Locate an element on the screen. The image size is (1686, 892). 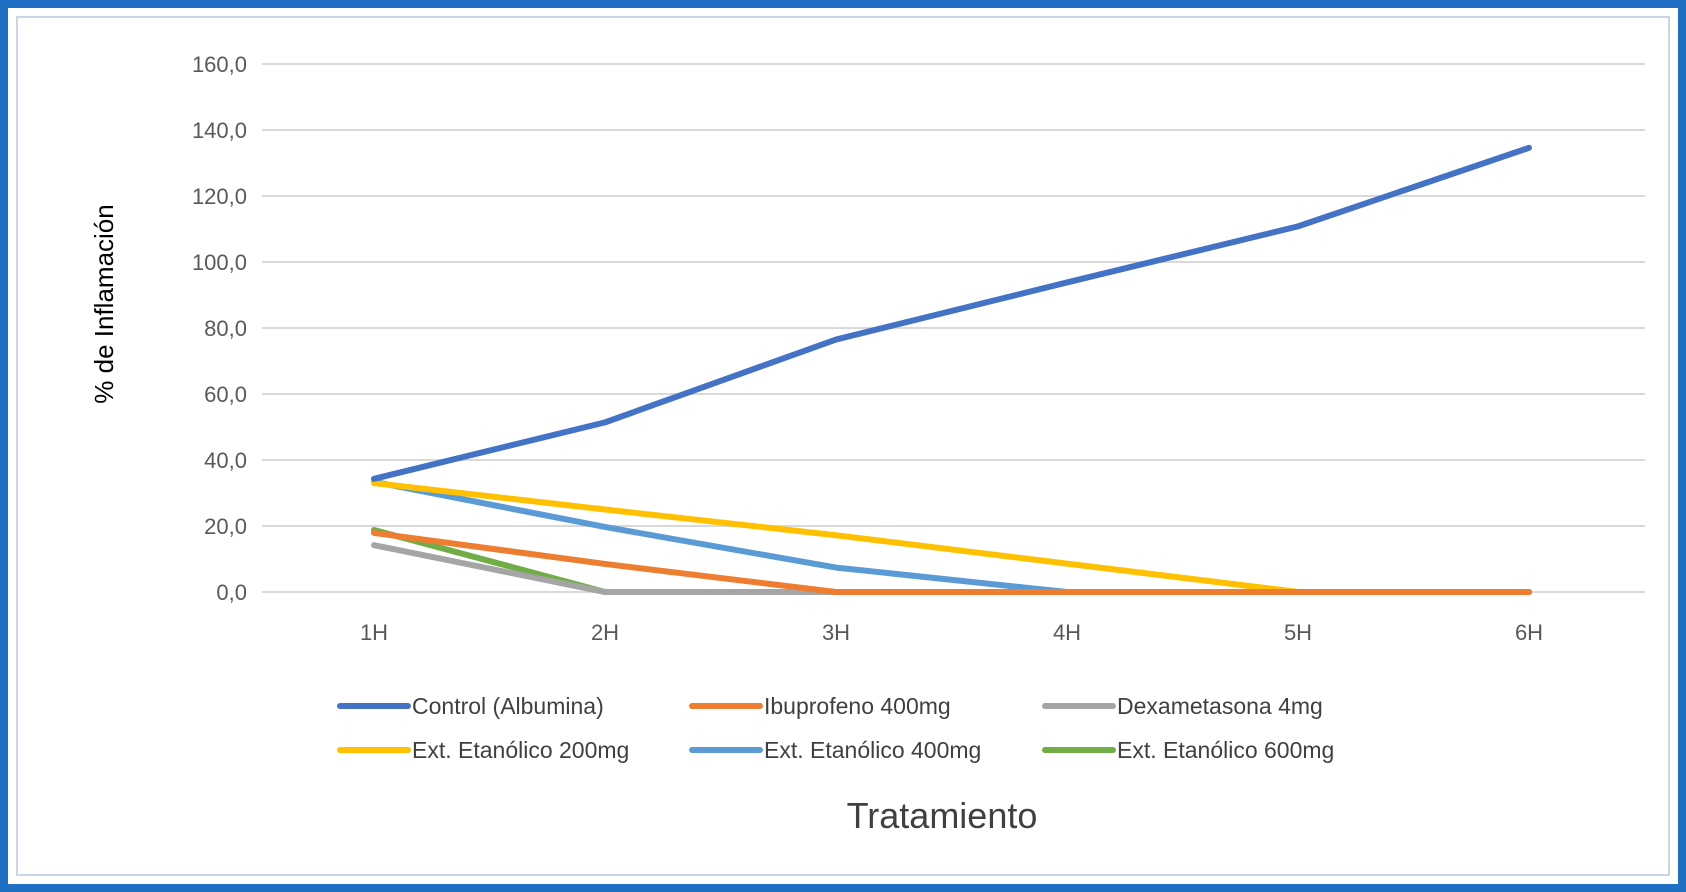
x-tick-label: 5H is located at coordinates (1298, 632).